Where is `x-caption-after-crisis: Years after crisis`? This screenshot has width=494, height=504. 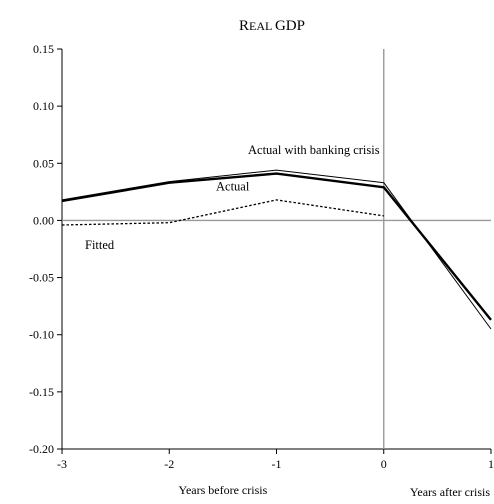
x-caption-after-crisis: Years after crisis is located at coordinates (450, 492).